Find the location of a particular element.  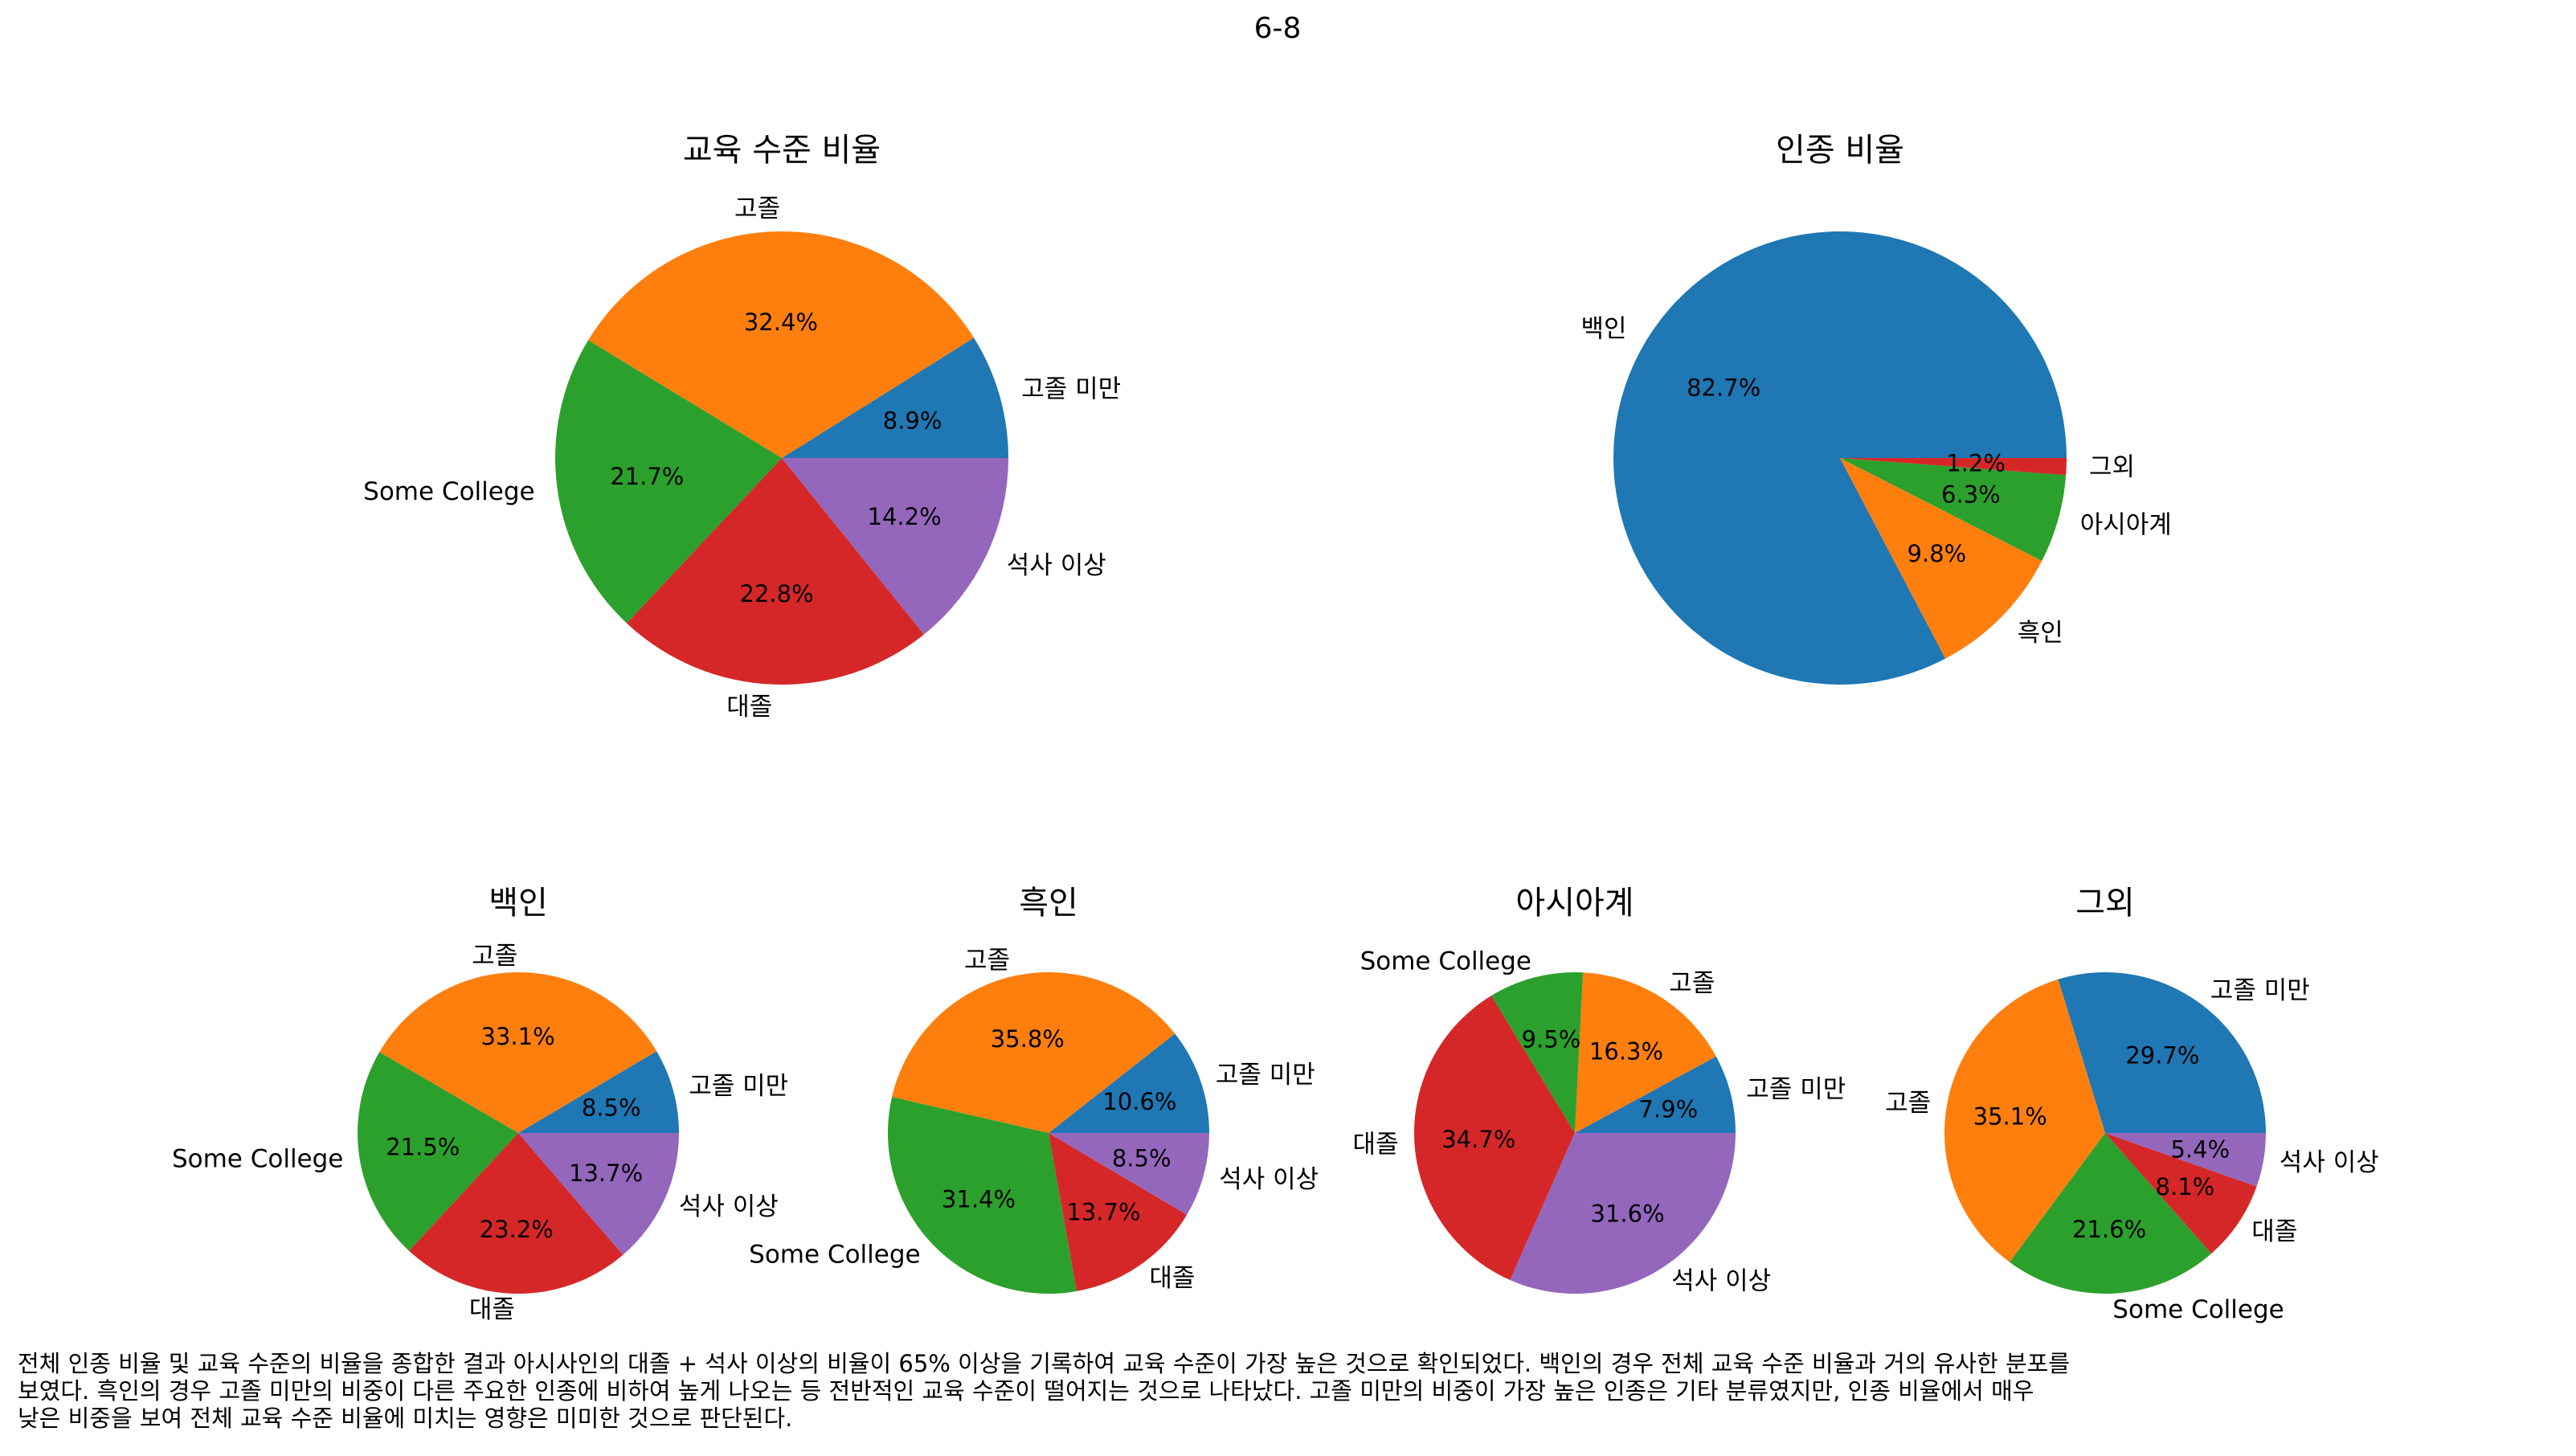

pie-title: 백인 is located at coordinates (518, 903).